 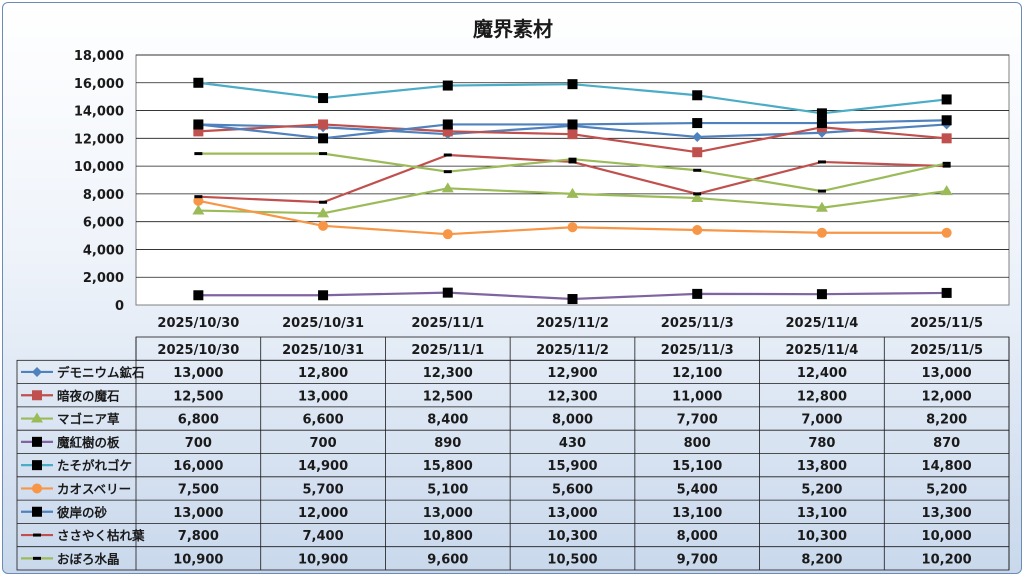 I want to click on series-name: カオスベリー, so click(x=94, y=488).